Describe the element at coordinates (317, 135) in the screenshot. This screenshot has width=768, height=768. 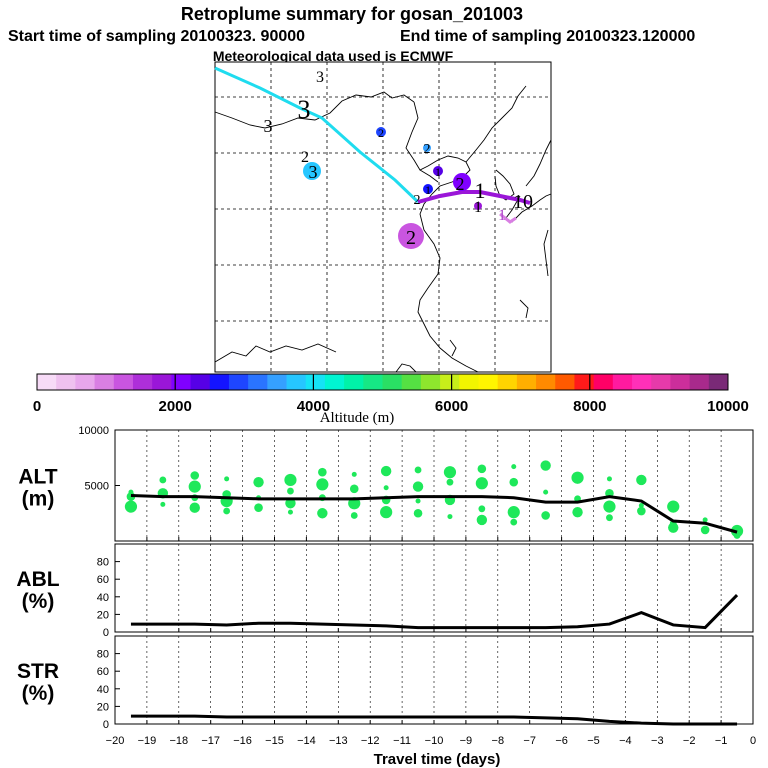
I see `trajectory-cyan-line` at that location.